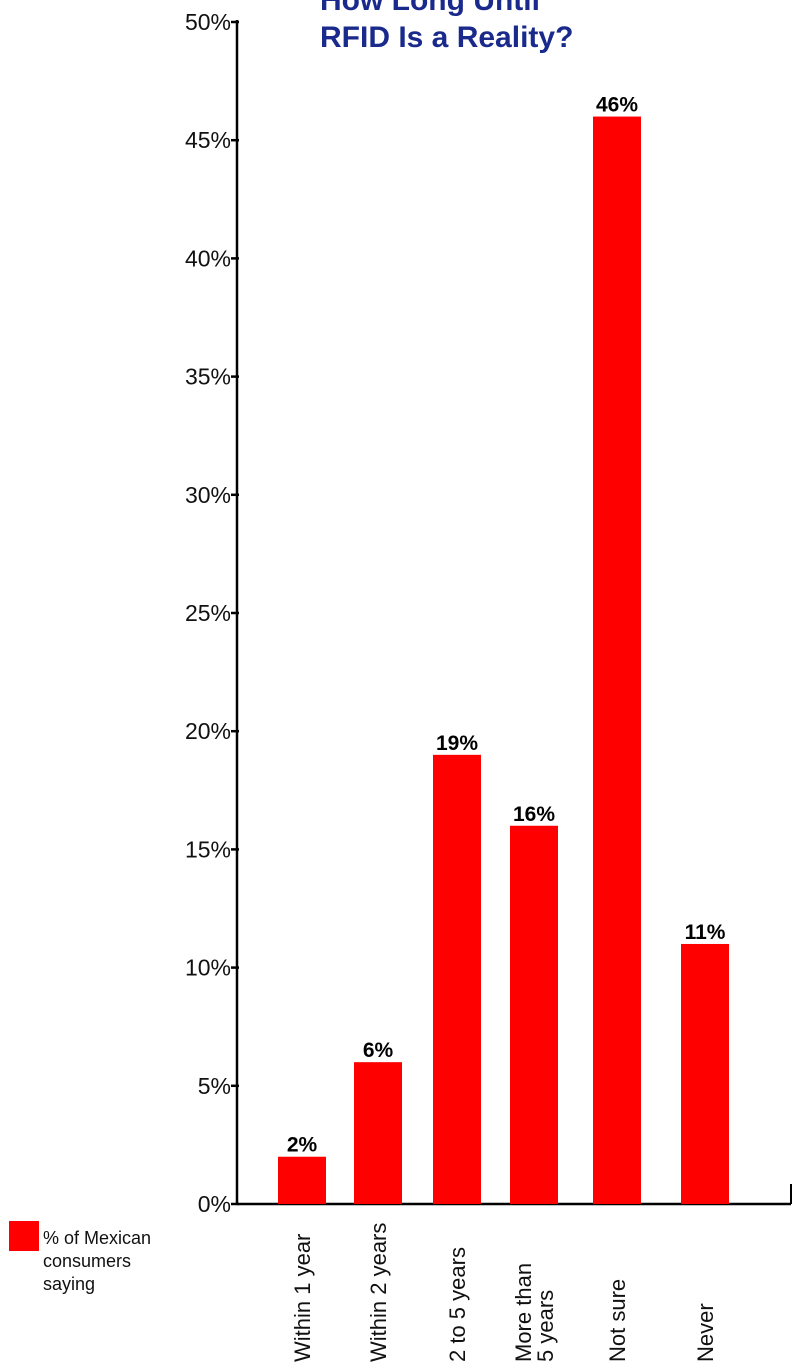 The image size is (793, 1368). I want to click on data-label: 11%, so click(705, 932).